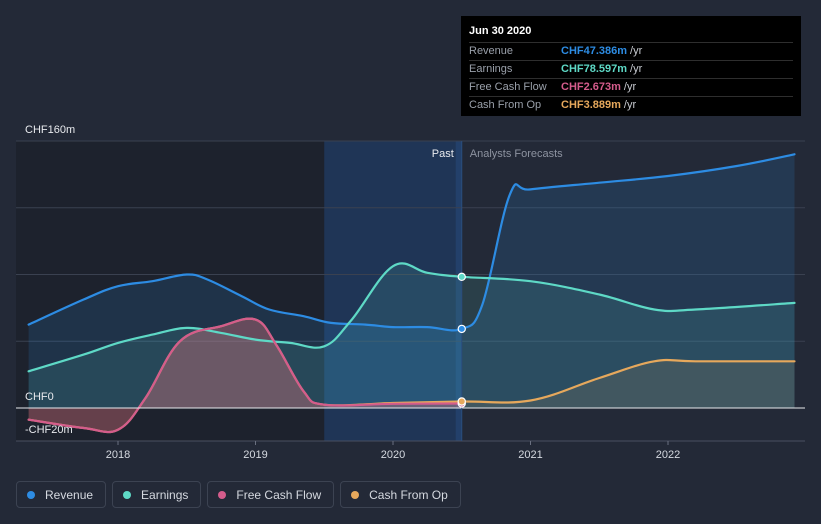  Describe the element at coordinates (49, 430) in the screenshot. I see `y-label-bottom: -CHF20m` at that location.